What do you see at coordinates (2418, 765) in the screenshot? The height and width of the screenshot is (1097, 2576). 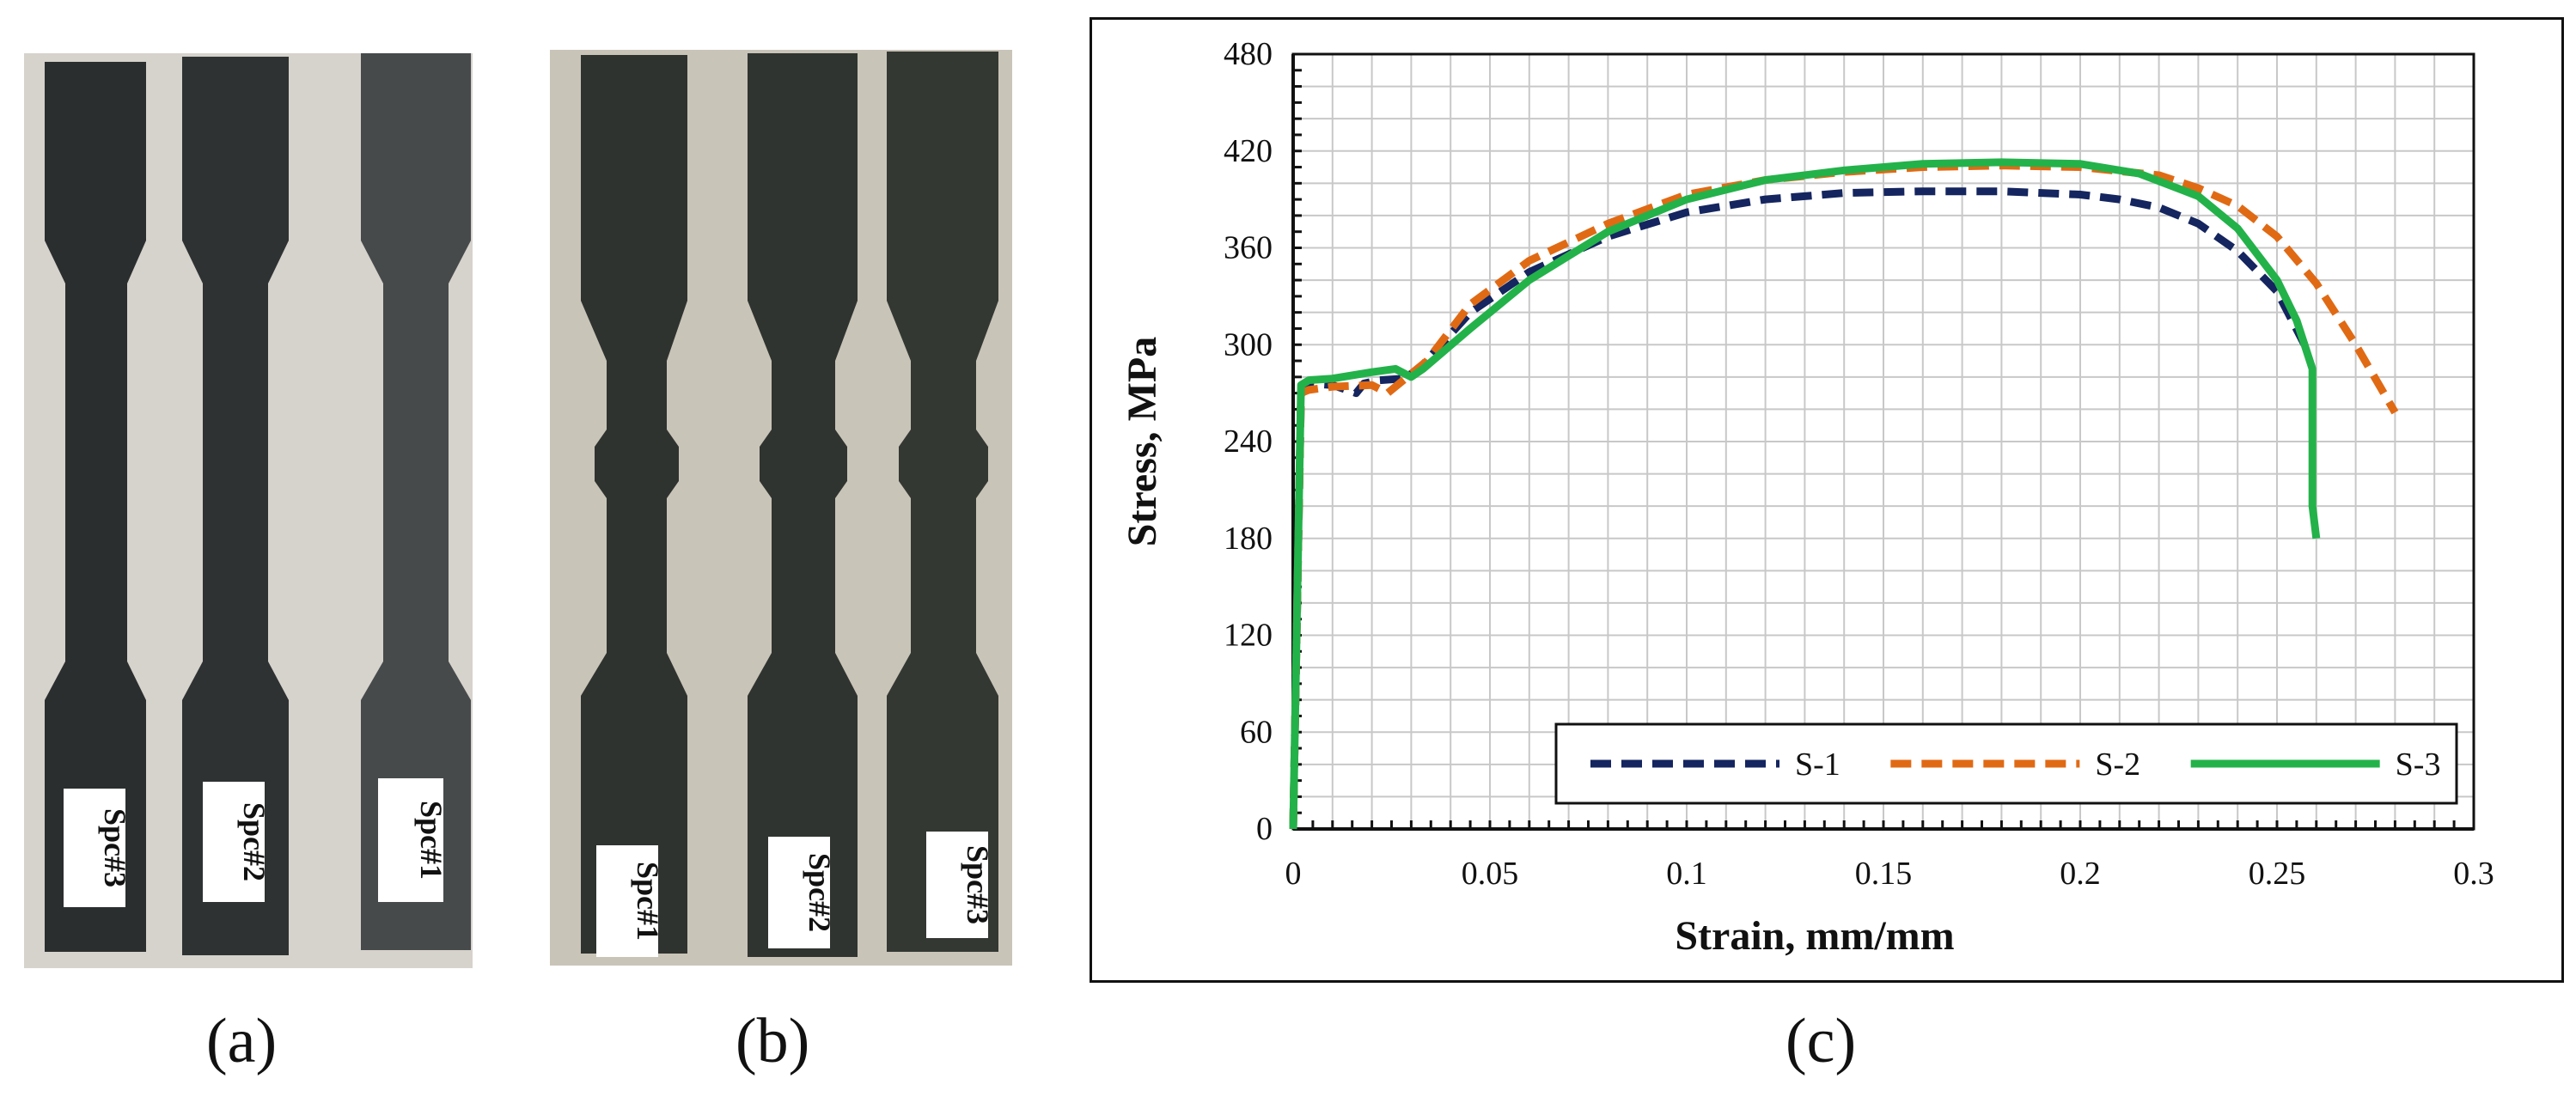 I see `legend-label-s-3: S-3` at bounding box center [2418, 765].